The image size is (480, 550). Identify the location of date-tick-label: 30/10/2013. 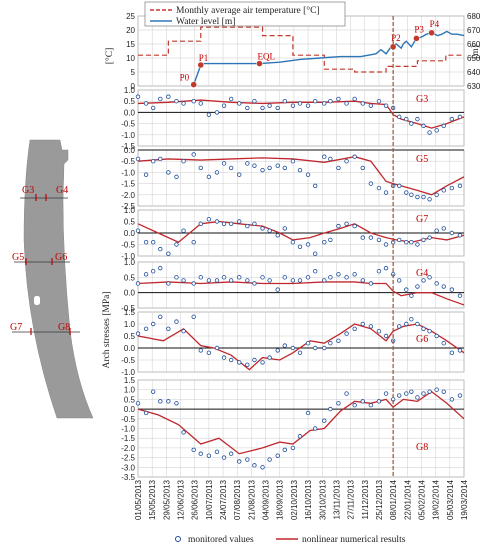
(322, 499).